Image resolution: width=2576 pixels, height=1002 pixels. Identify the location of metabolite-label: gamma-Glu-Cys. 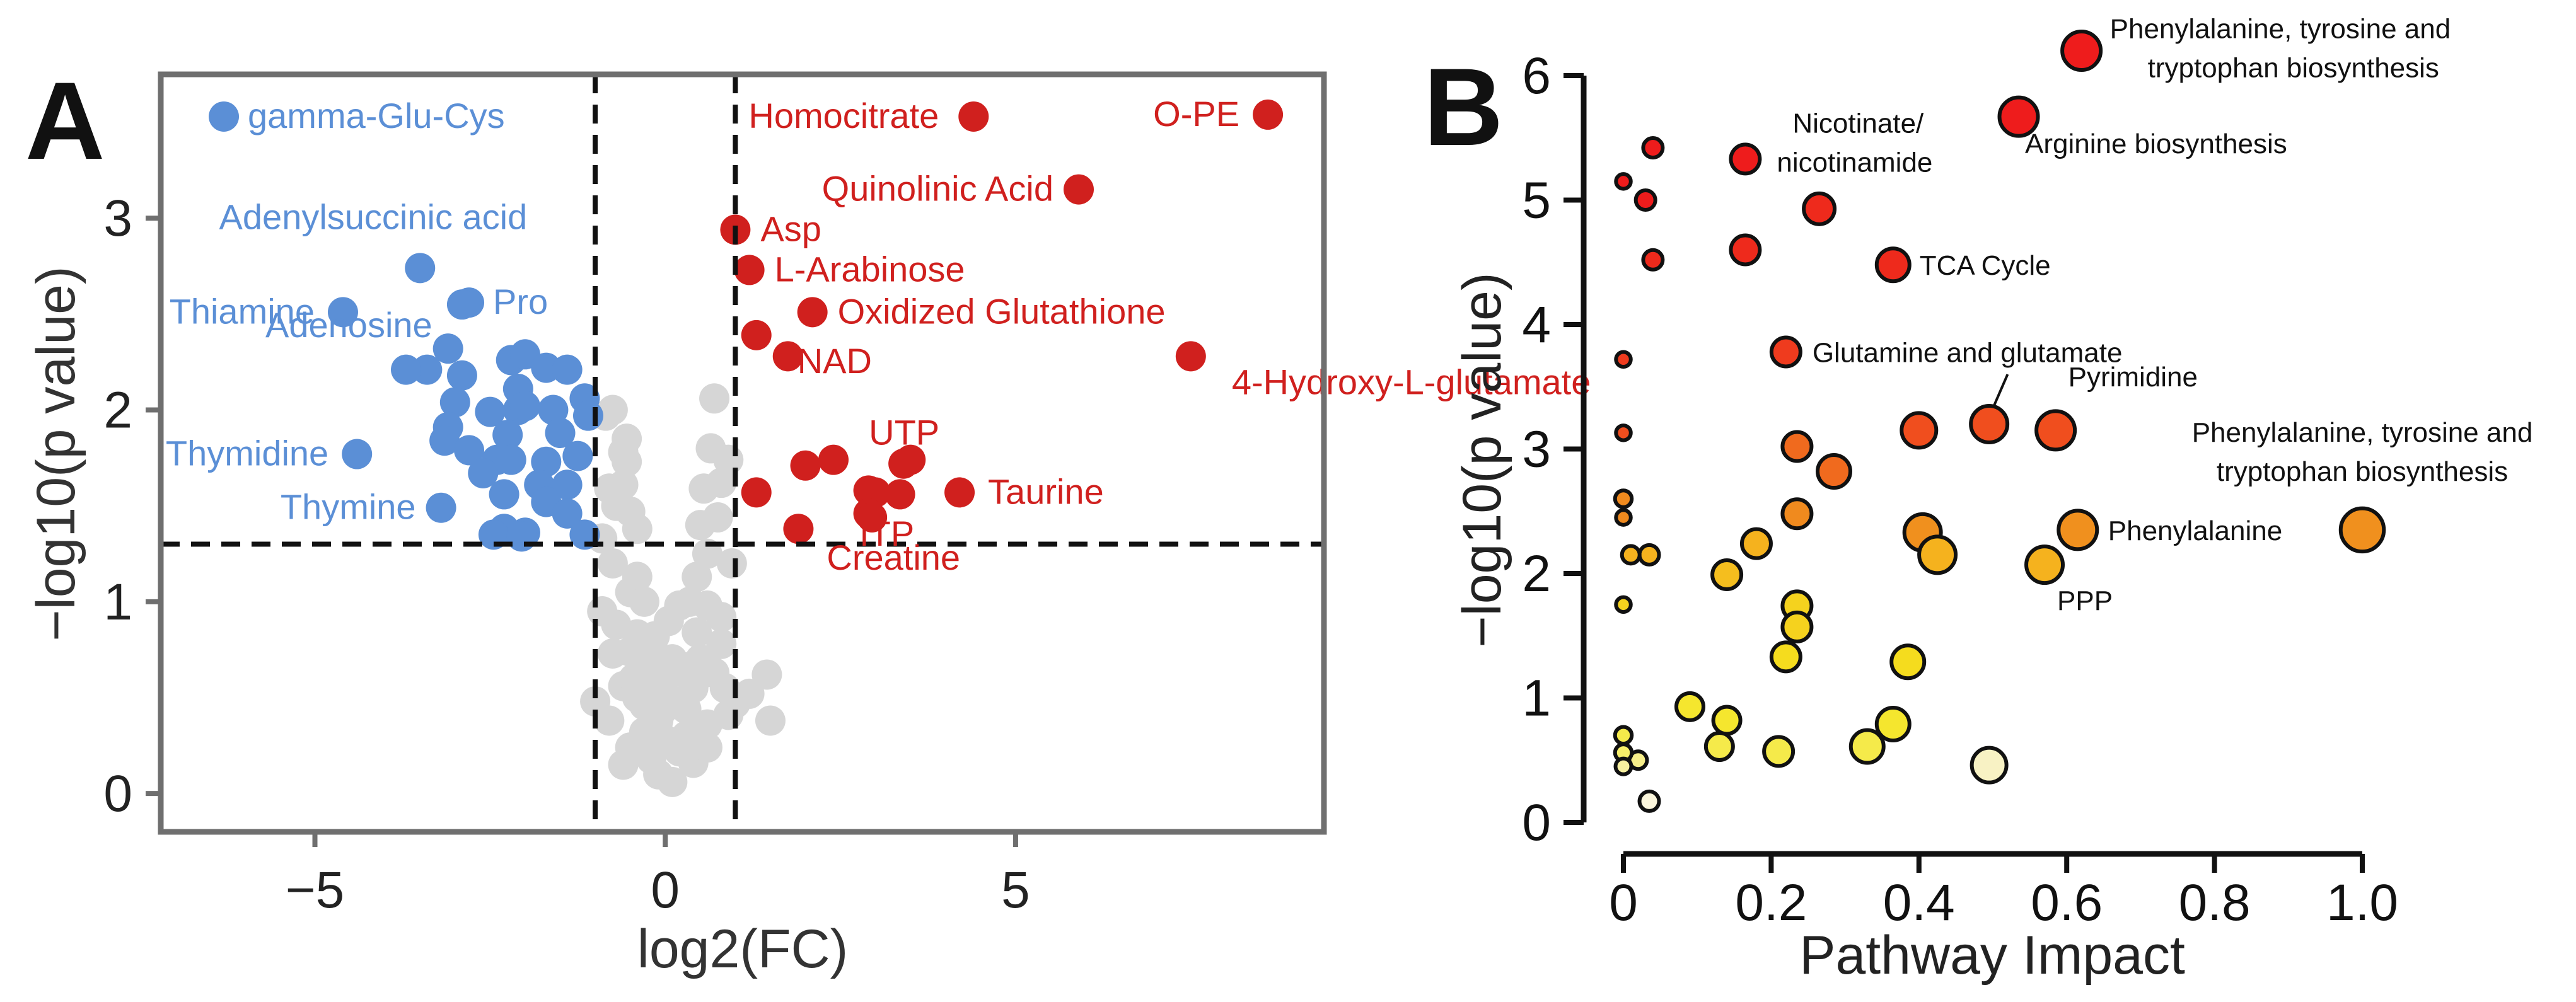
(376, 115).